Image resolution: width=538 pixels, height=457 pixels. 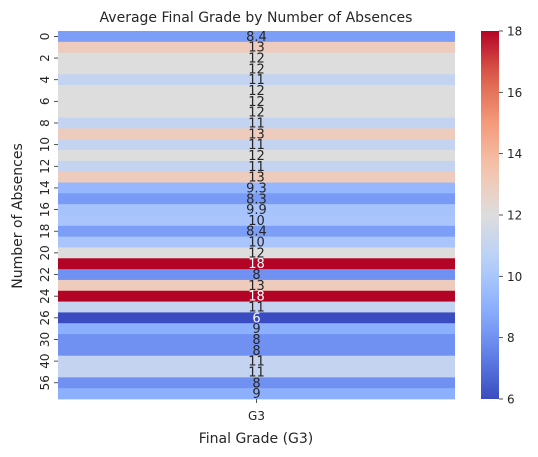 I want to click on x-axis-ticks: G3, so click(x=256, y=411).